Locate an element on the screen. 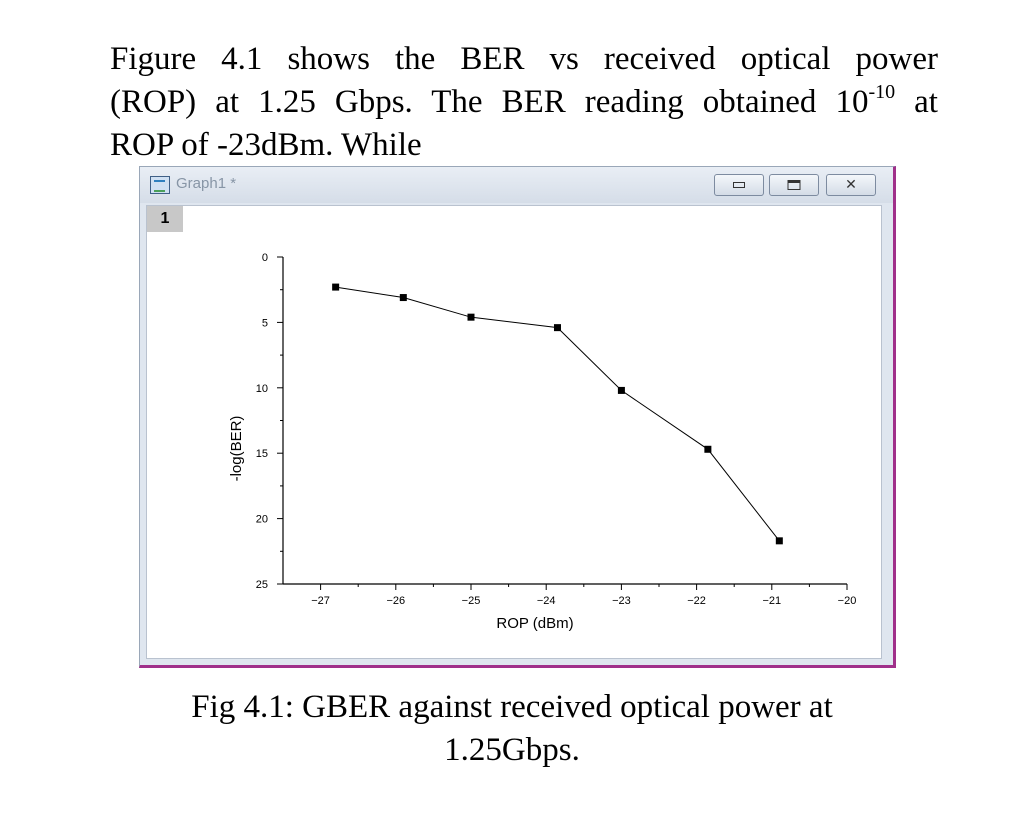  paragraph-exponent: -10 is located at coordinates (882, 92).